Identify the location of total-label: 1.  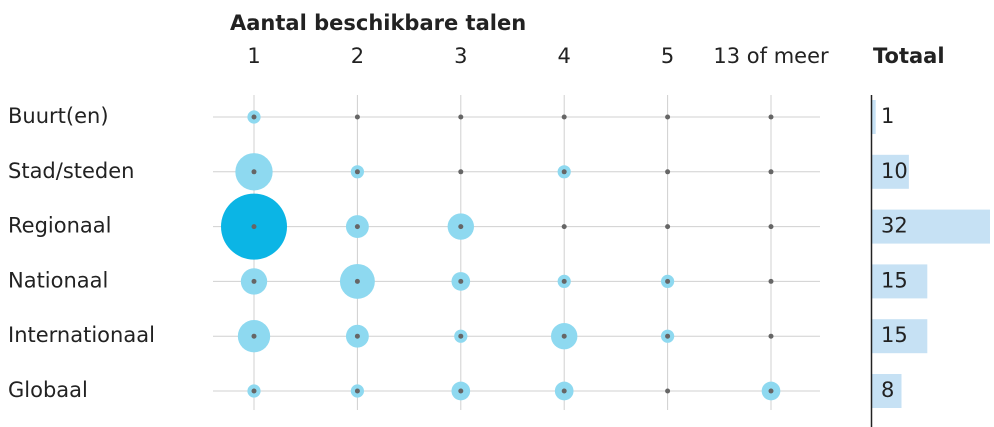
(887, 116).